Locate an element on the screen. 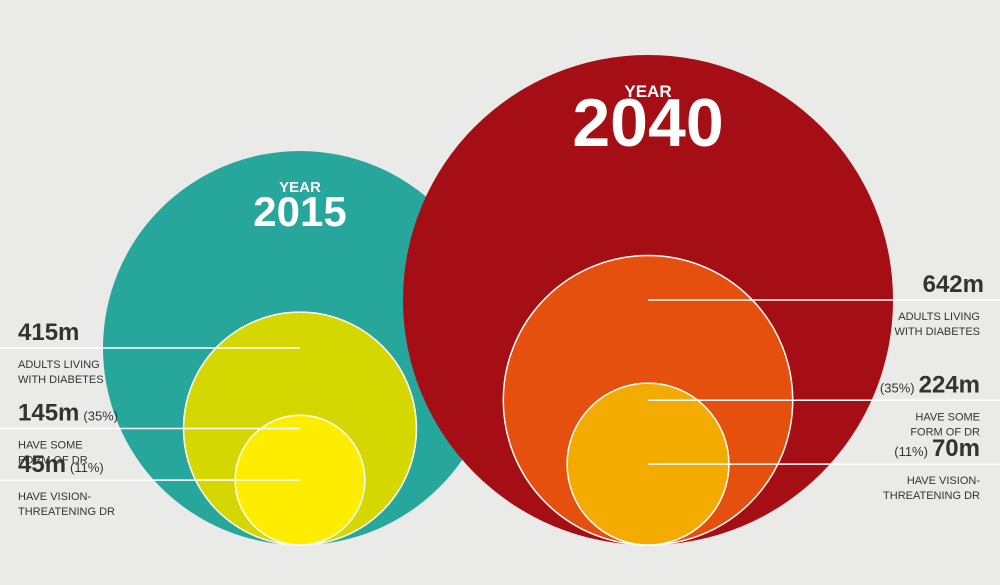 The width and height of the screenshot is (1000, 585). value-label: 415m is located at coordinates (48, 332).